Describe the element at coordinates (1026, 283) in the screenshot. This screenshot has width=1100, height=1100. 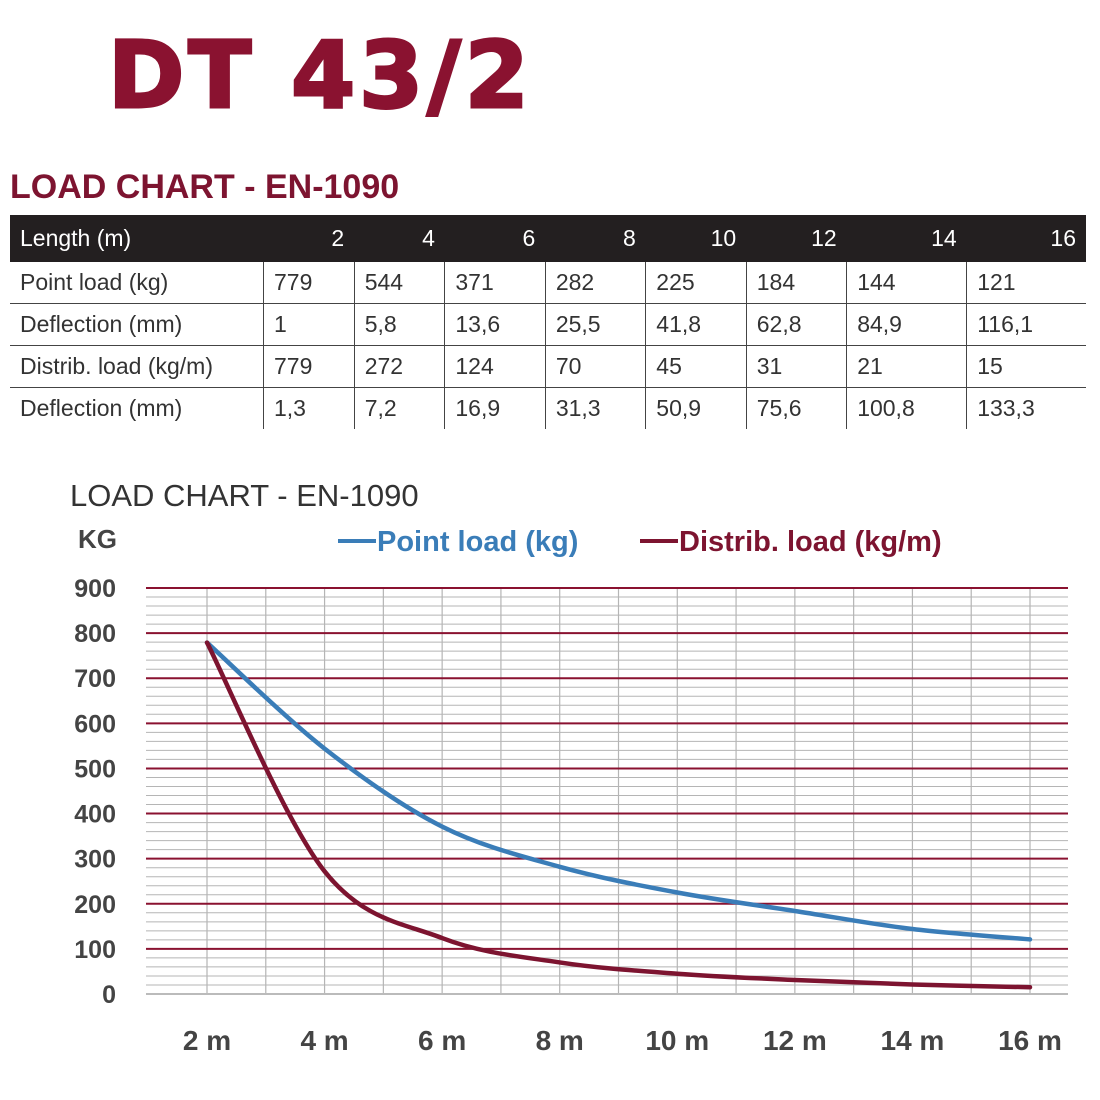
I see `table-cell: 121` at that location.